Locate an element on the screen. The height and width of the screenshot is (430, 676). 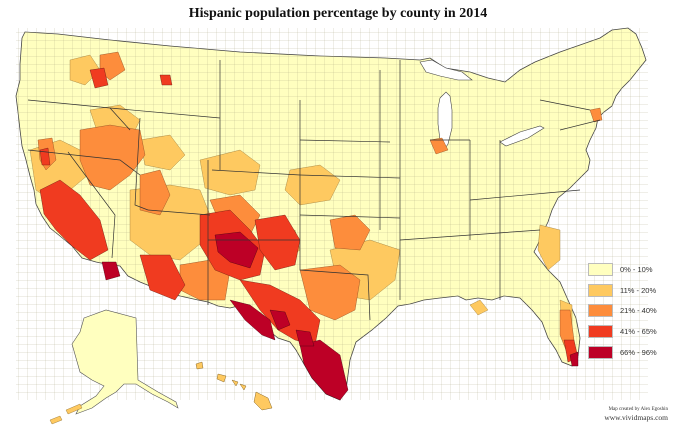
legend-item-41-65: 41% - 65% is located at coordinates (632, 332).